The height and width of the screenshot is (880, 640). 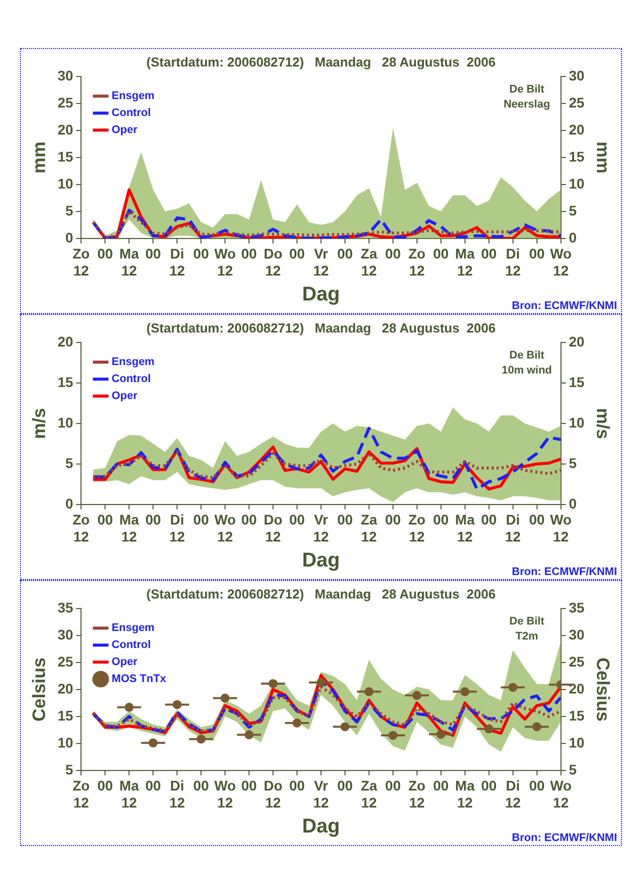 What do you see at coordinates (576, 156) in the screenshot?
I see `y2-tick-label: 15` at bounding box center [576, 156].